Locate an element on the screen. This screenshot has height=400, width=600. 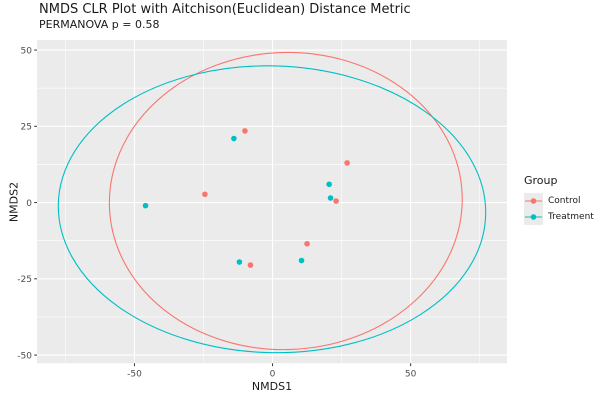
y-axis-title: NMDS2 is located at coordinates (14, 202).